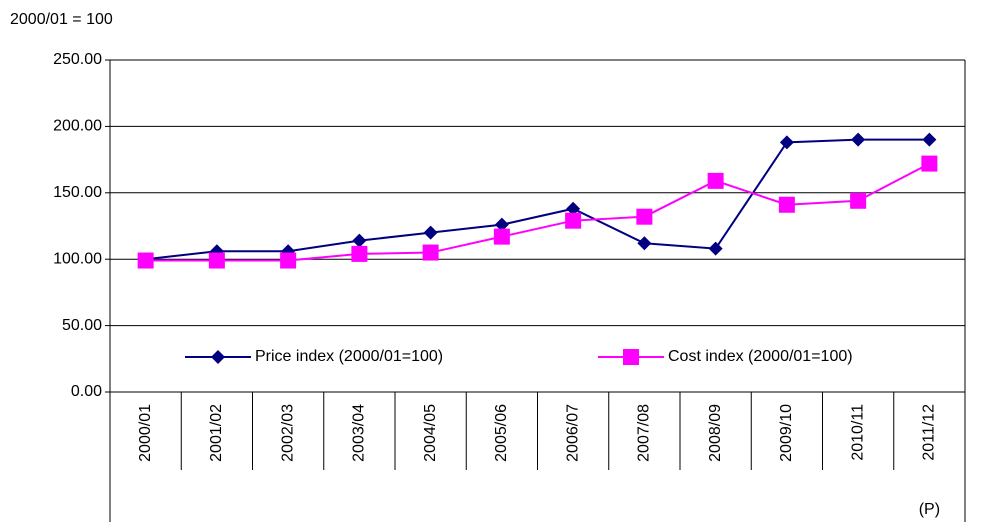  Describe the element at coordinates (77, 126) in the screenshot. I see `y-tick-label: 200.00` at that location.